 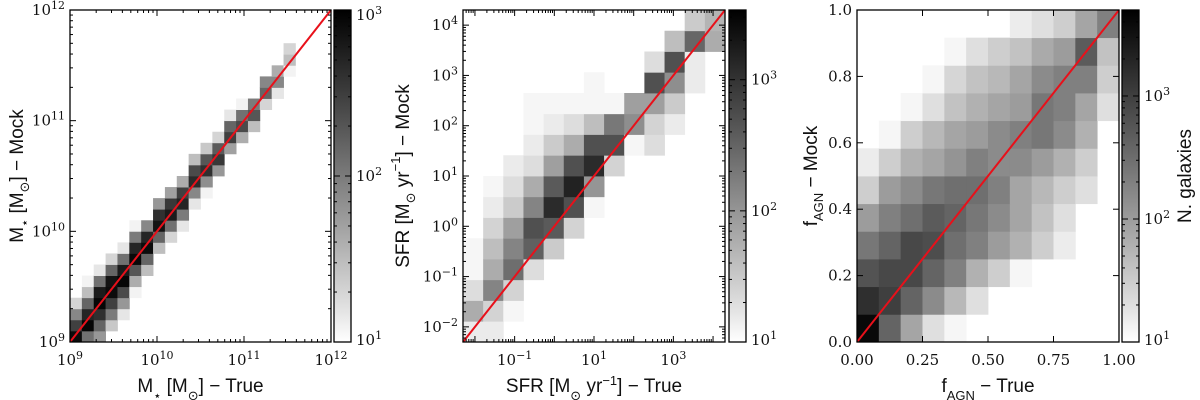 I want to click on x-tick-label: 101, so click(x=594, y=359).